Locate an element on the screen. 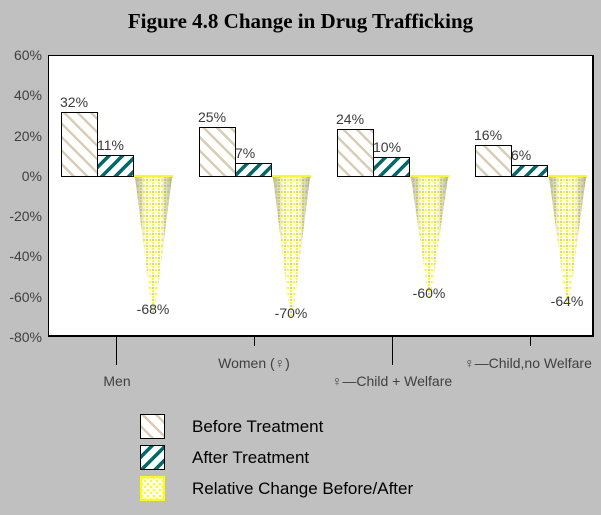  y-tick-label: -60% is located at coordinates (25, 296).